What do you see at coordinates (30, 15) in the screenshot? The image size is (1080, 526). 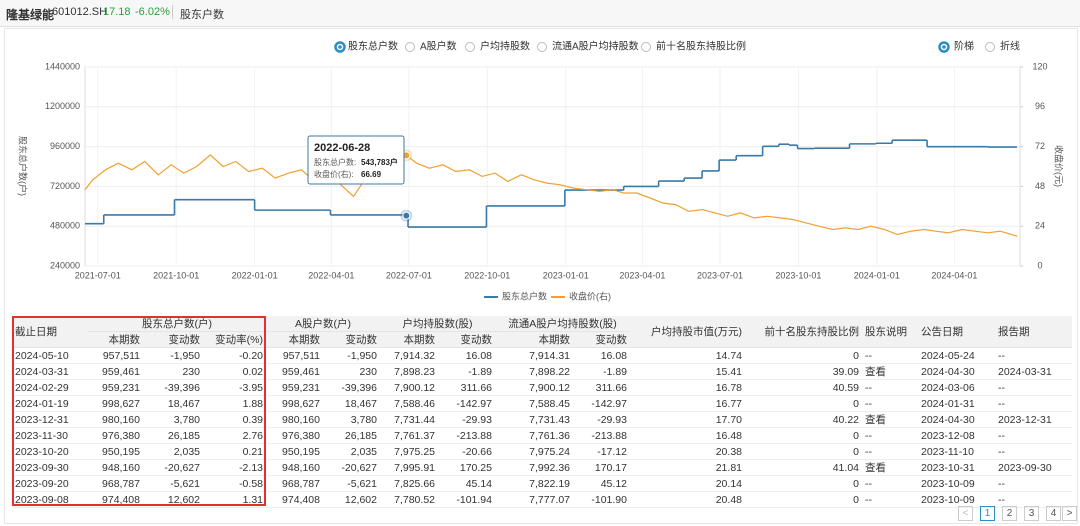 I see `stock-name: 隆基绿能` at bounding box center [30, 15].